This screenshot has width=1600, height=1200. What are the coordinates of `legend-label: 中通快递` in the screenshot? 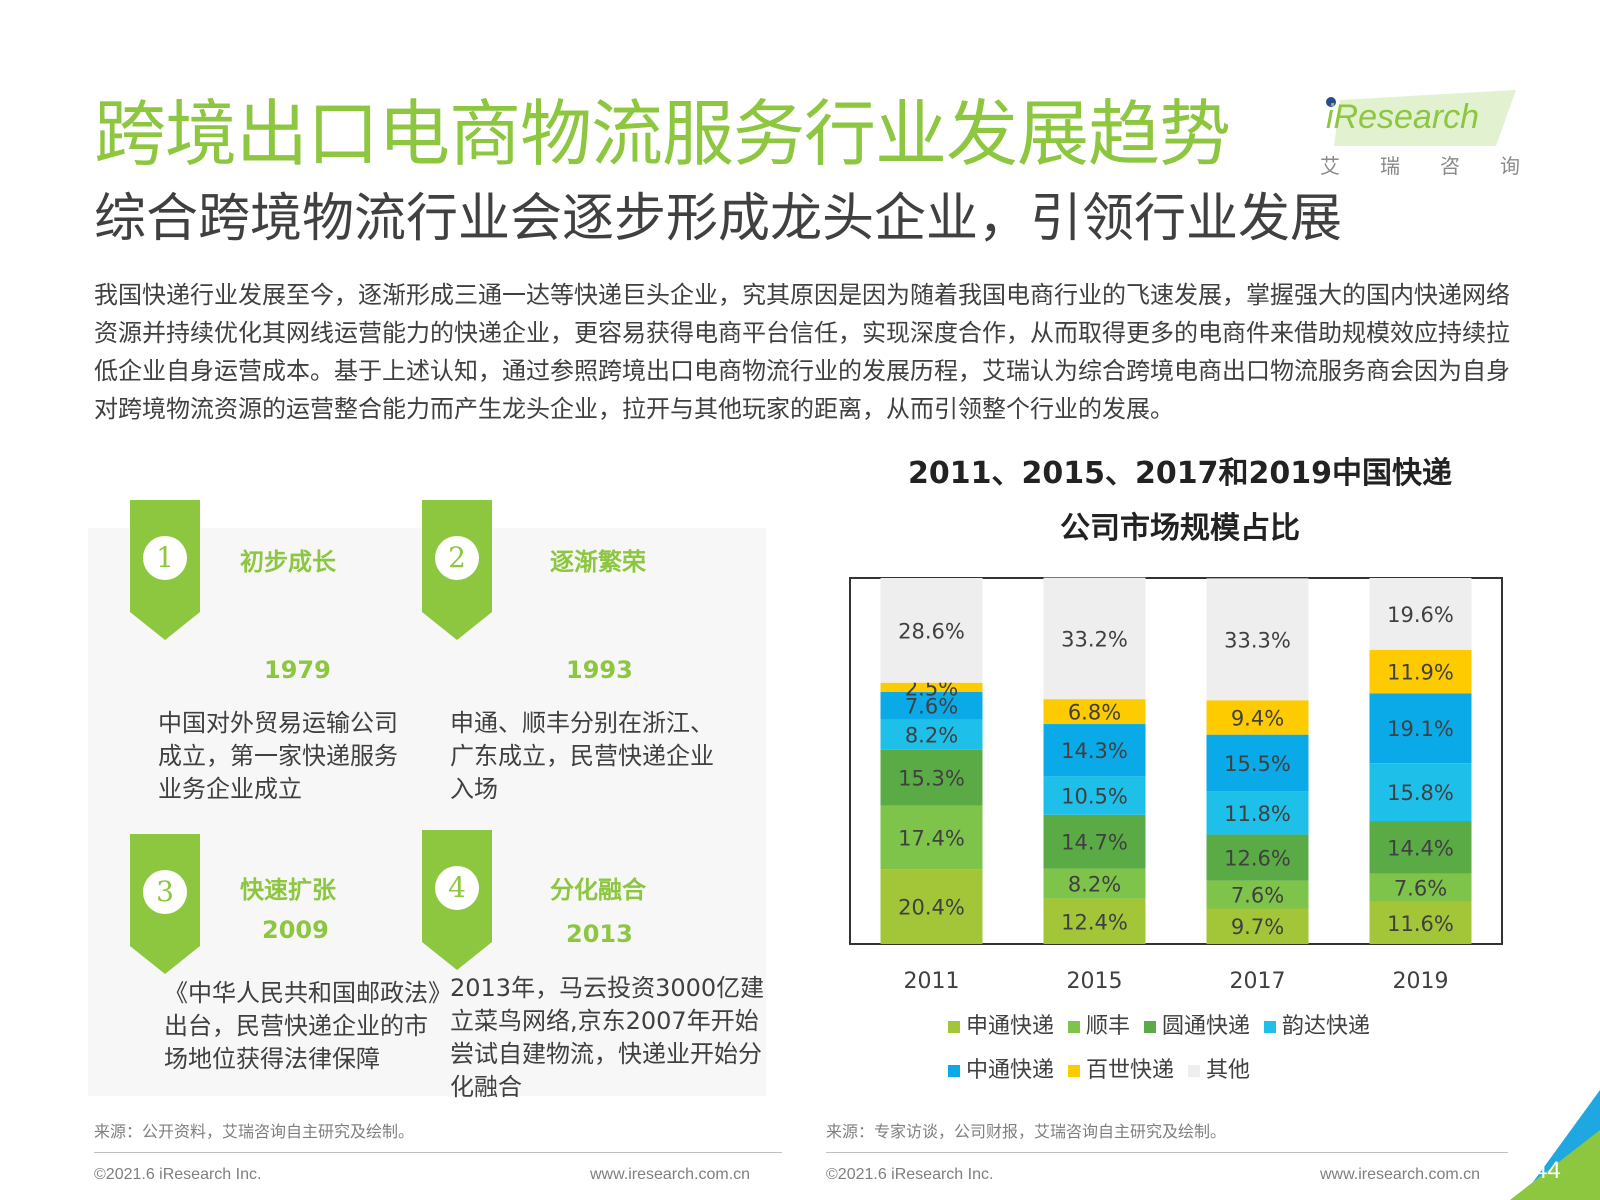 It's located at (1010, 1070).